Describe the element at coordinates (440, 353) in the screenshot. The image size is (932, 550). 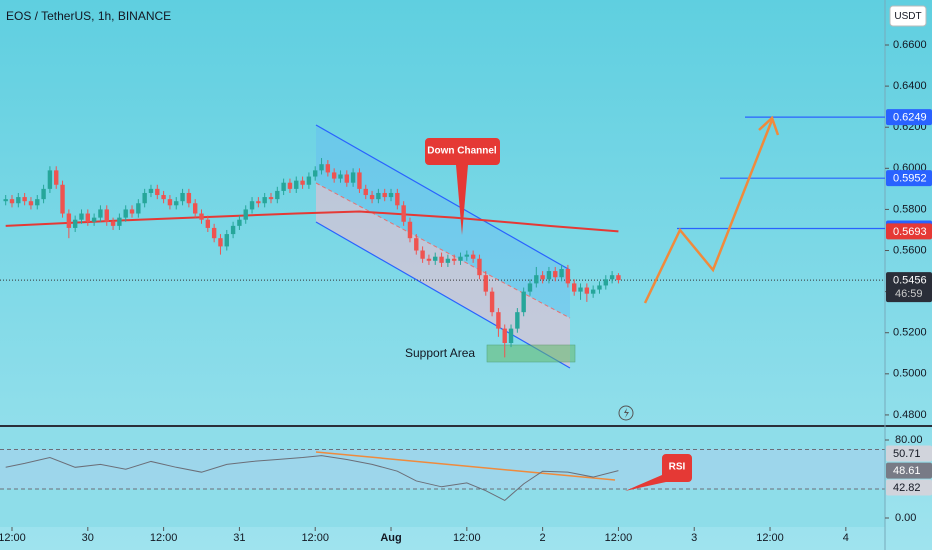
I see `support-label: Support Area` at that location.